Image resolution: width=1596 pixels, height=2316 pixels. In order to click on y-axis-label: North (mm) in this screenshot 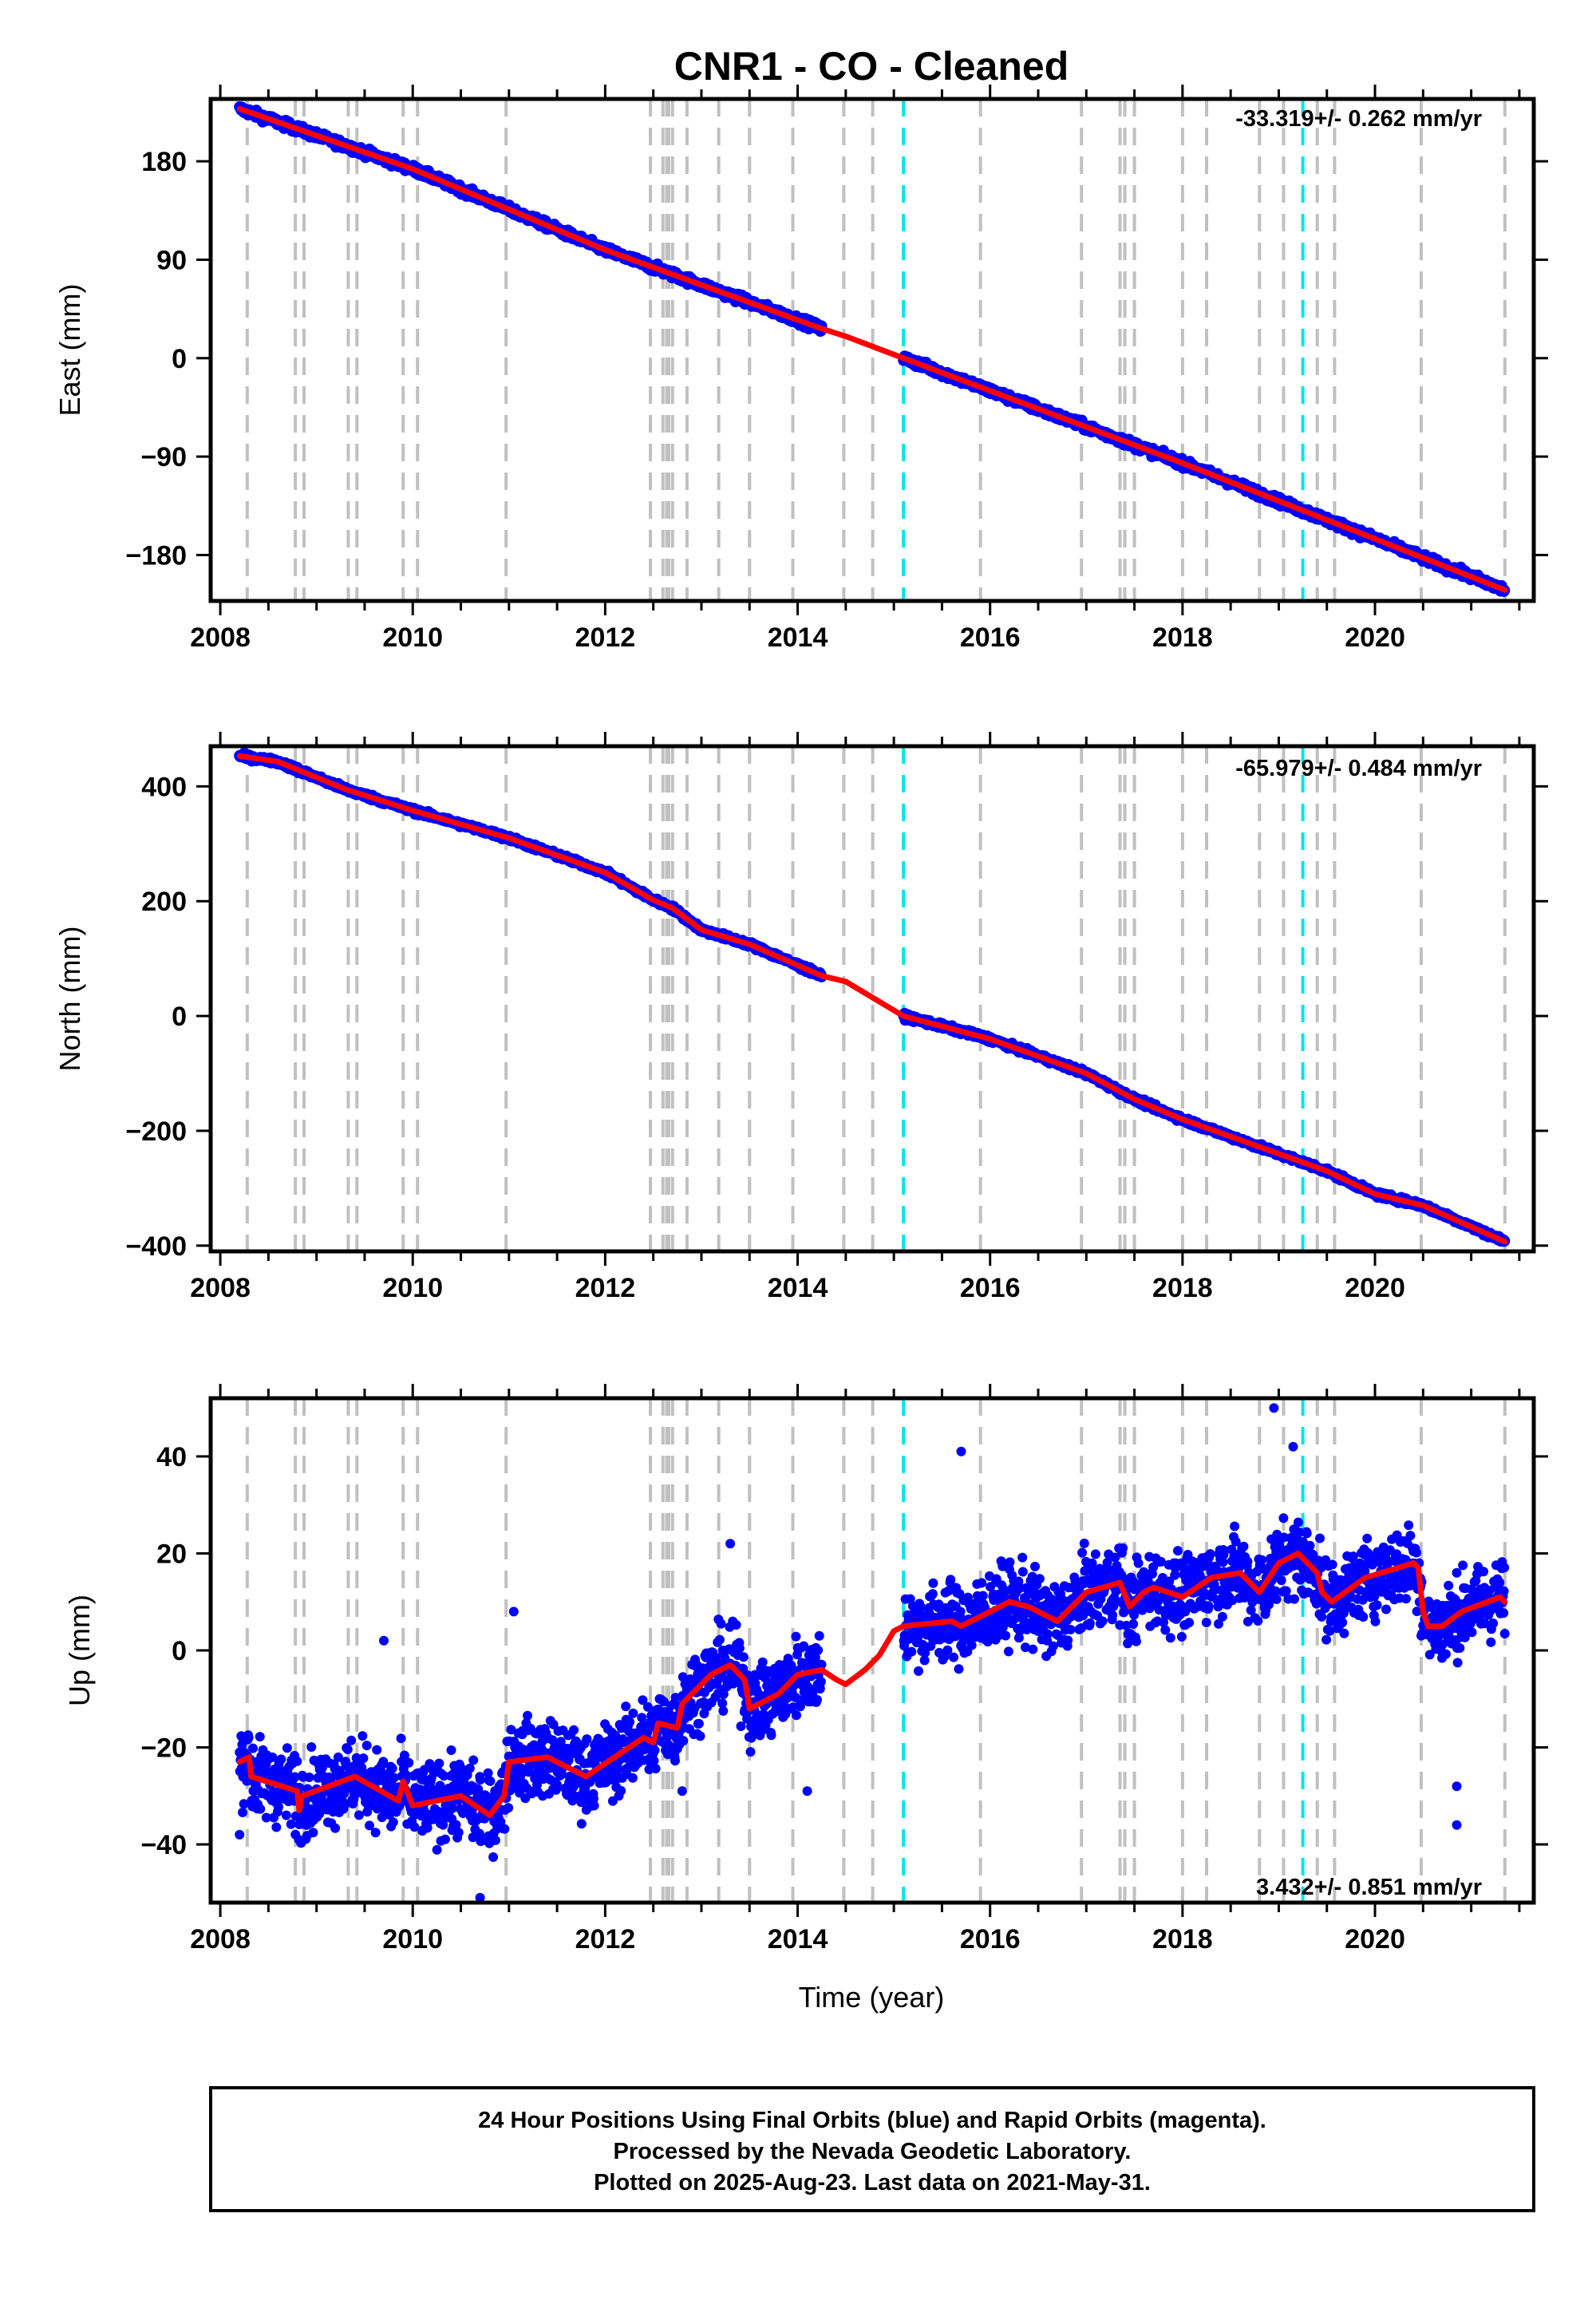, I will do `click(69, 999)`.